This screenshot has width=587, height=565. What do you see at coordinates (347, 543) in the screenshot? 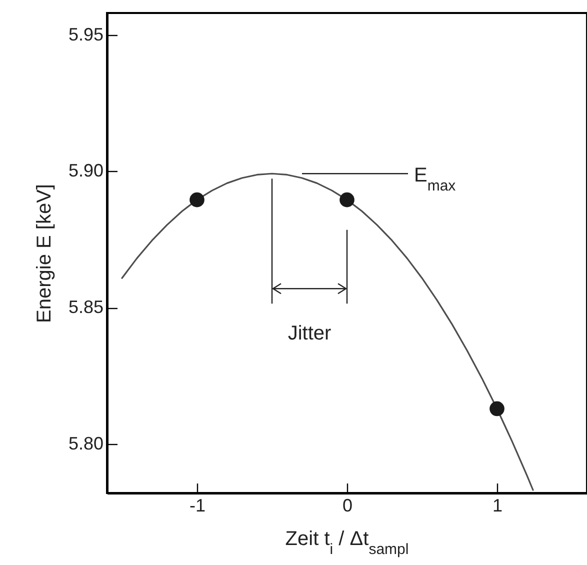
I see `x-axis-title: Zeit t$_{i}$ / Δt$_{sampl}$` at bounding box center [347, 543].